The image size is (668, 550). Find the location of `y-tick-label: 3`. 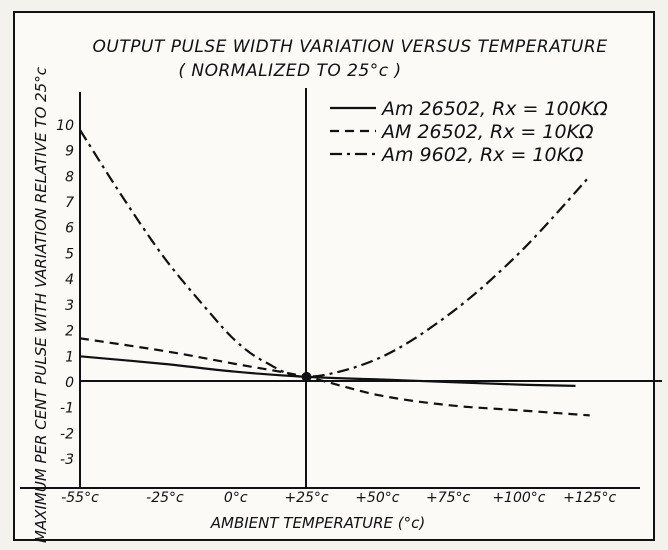

y-tick-label: 3 is located at coordinates (69, 306).